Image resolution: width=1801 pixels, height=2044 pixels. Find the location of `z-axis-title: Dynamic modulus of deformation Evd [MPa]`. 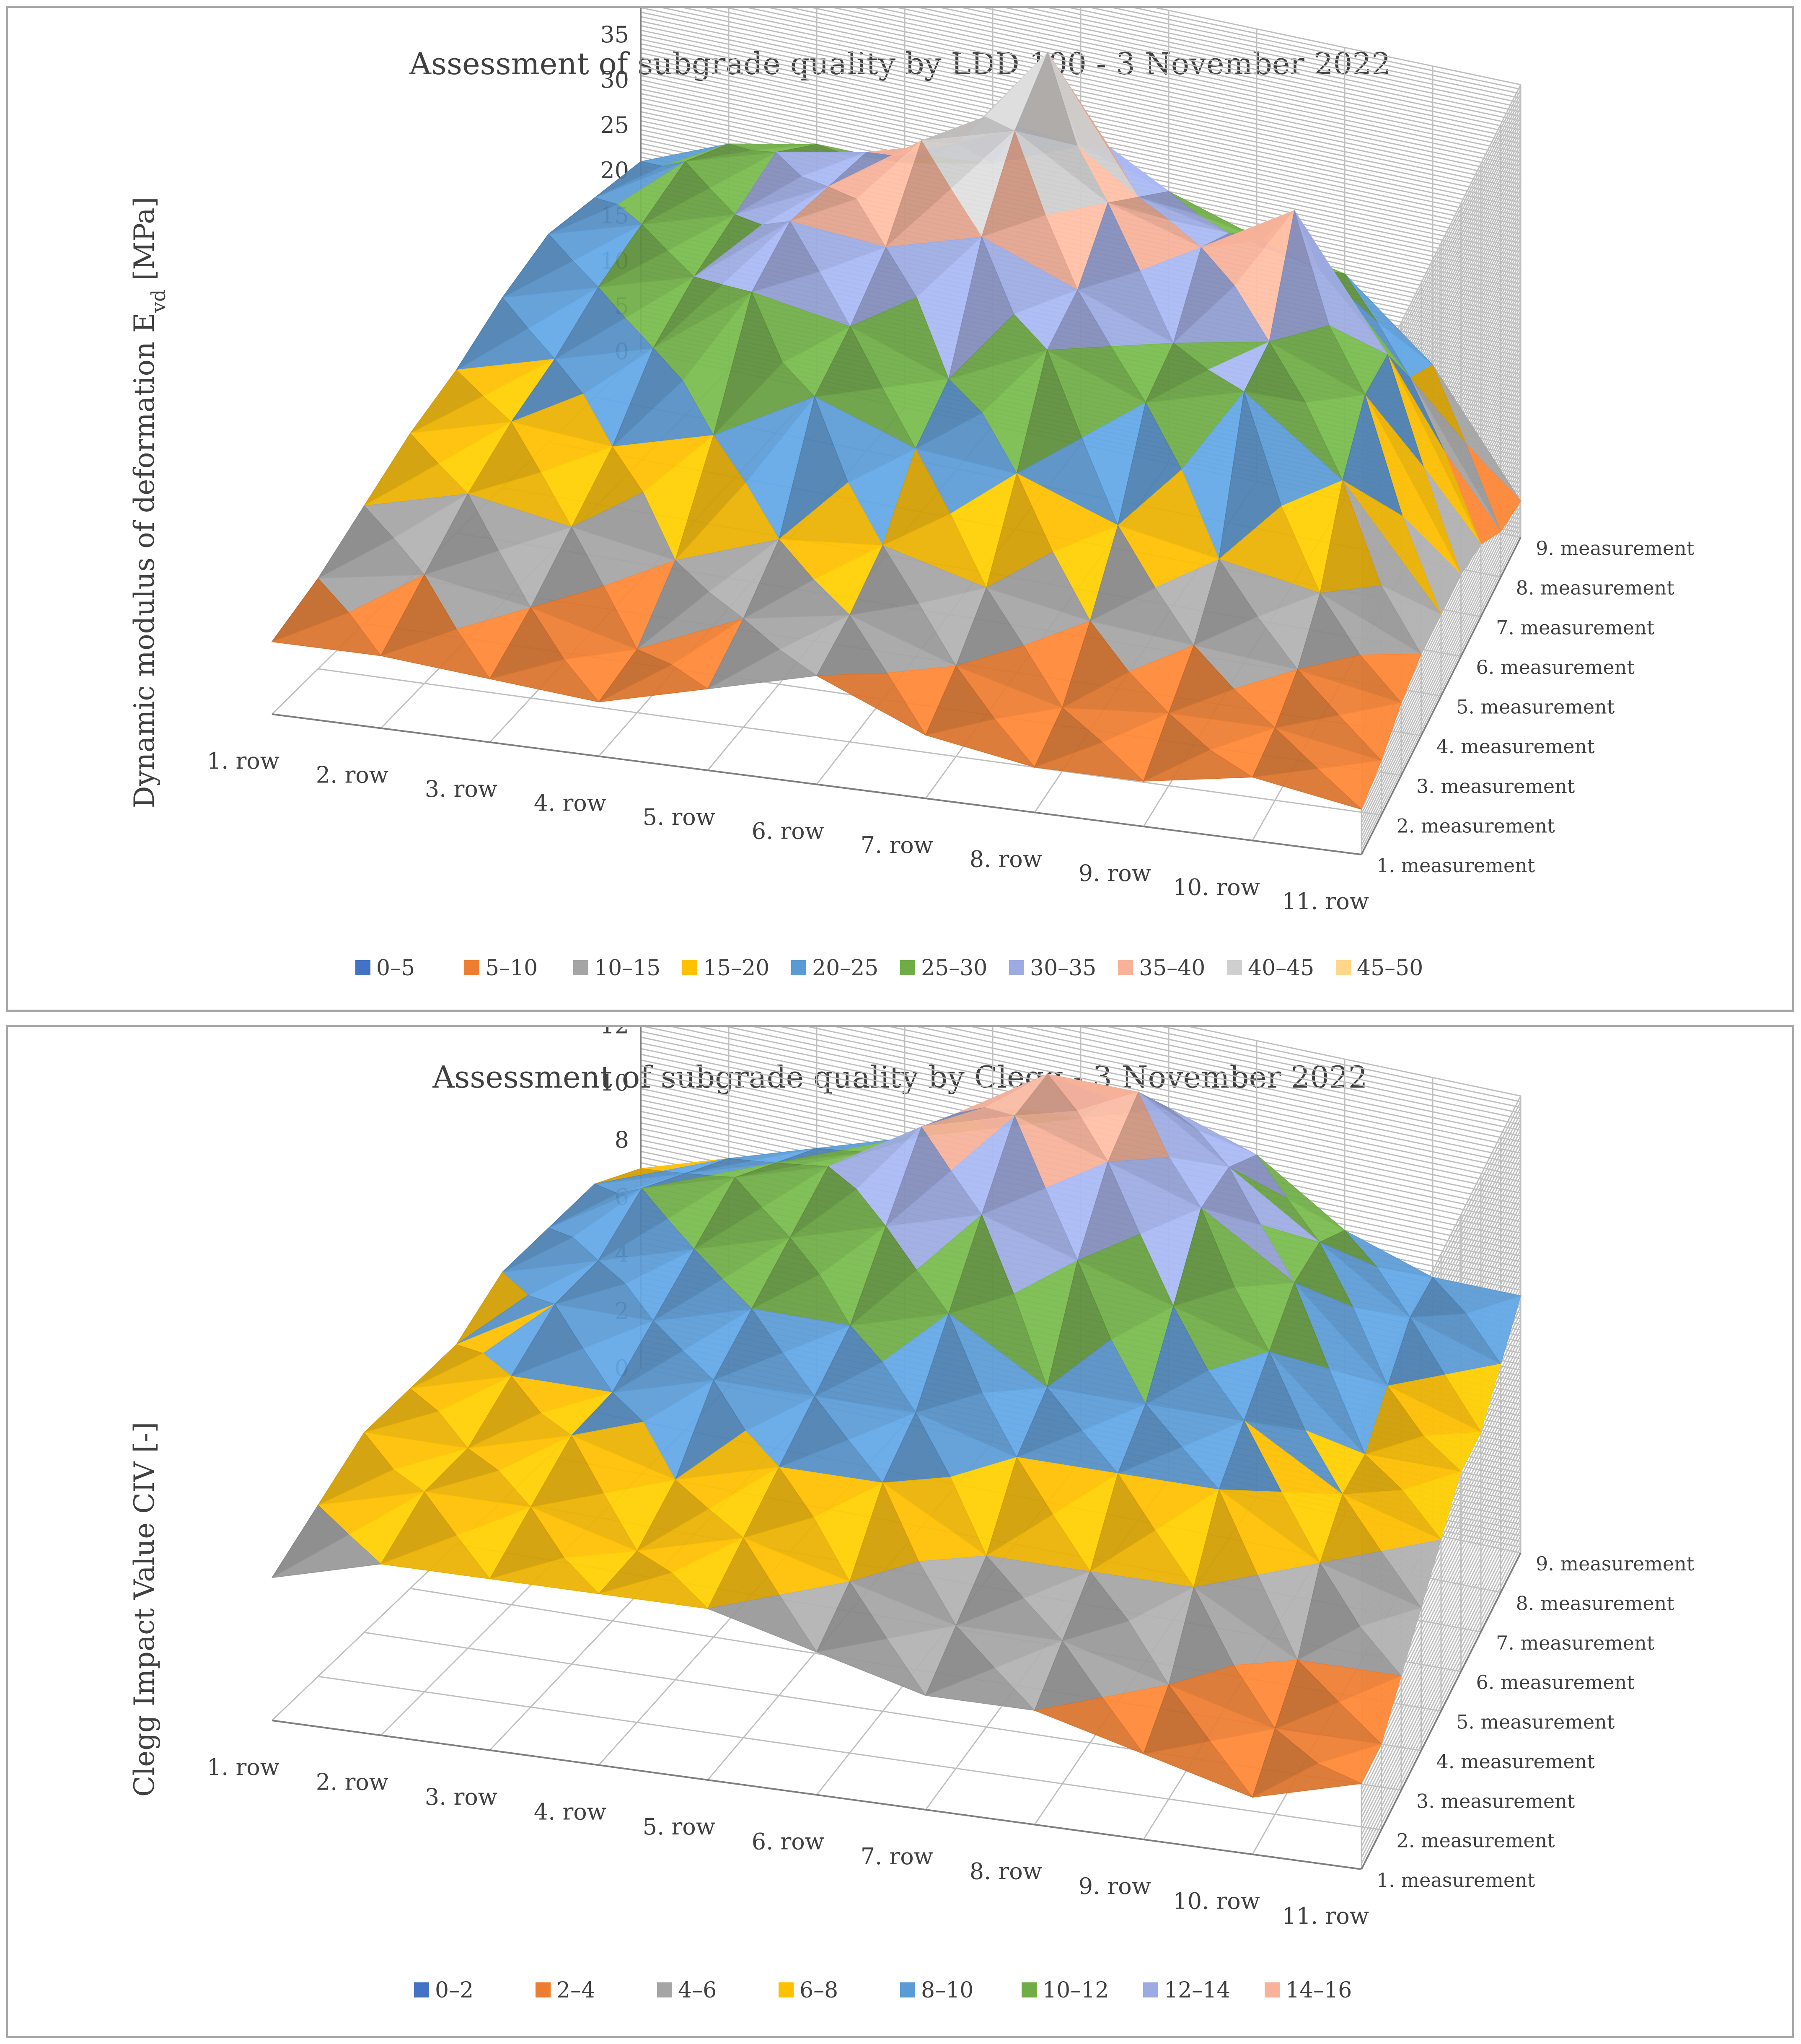

z-axis-title: Dynamic modulus of deformation Evd [MPa] is located at coordinates (149, 502).